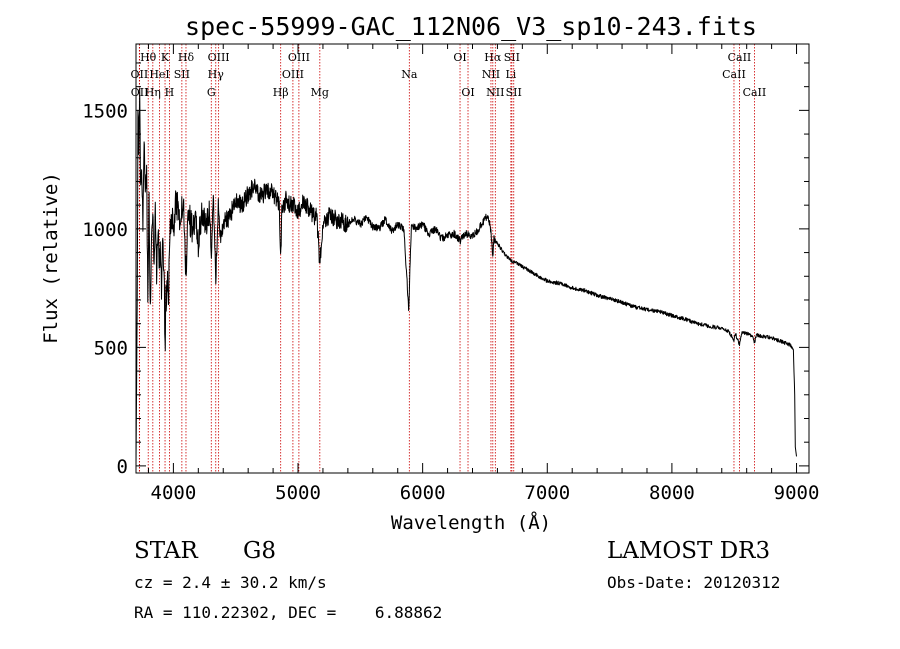 This screenshot has width=900, height=649. I want to click on line-marker-label-12: Hβ, so click(281, 92).